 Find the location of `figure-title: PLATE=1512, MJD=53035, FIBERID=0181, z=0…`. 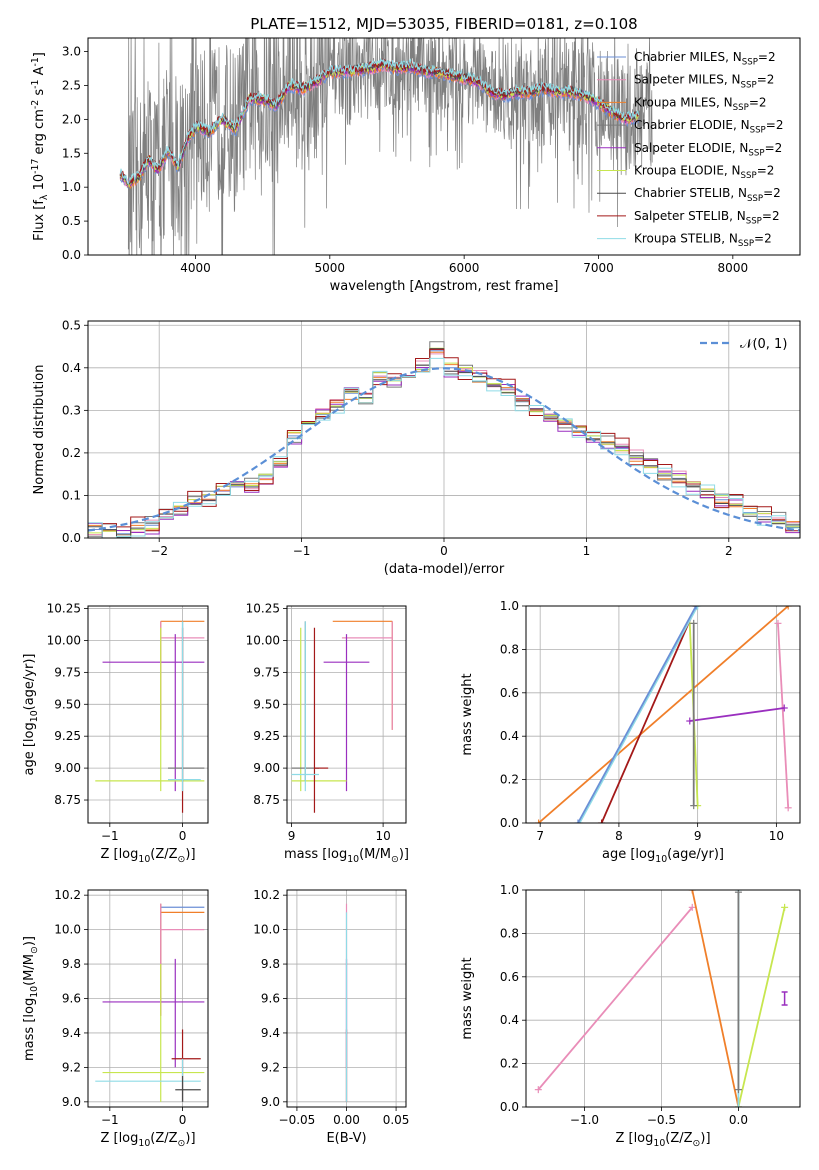

figure-title: PLATE=1512, MJD=53035, FIBERID=0181, z=0… is located at coordinates (443, 24).